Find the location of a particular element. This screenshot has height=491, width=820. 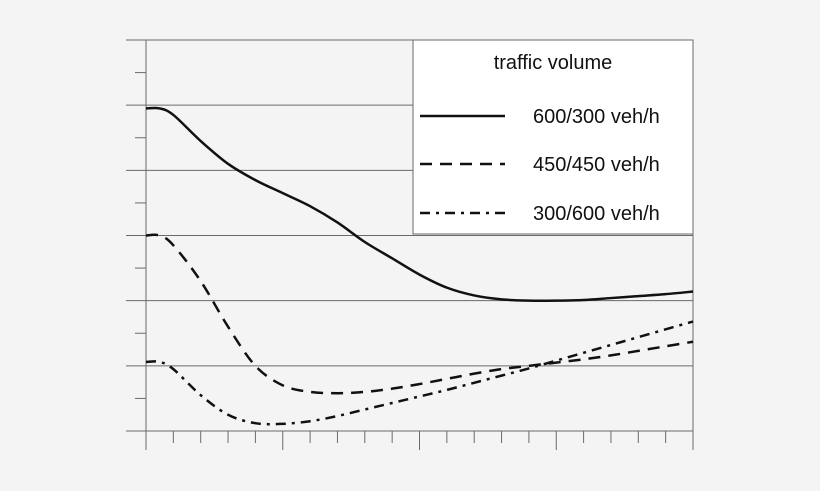

legend-label-2: 450/450 veh/h is located at coordinates (596, 165).